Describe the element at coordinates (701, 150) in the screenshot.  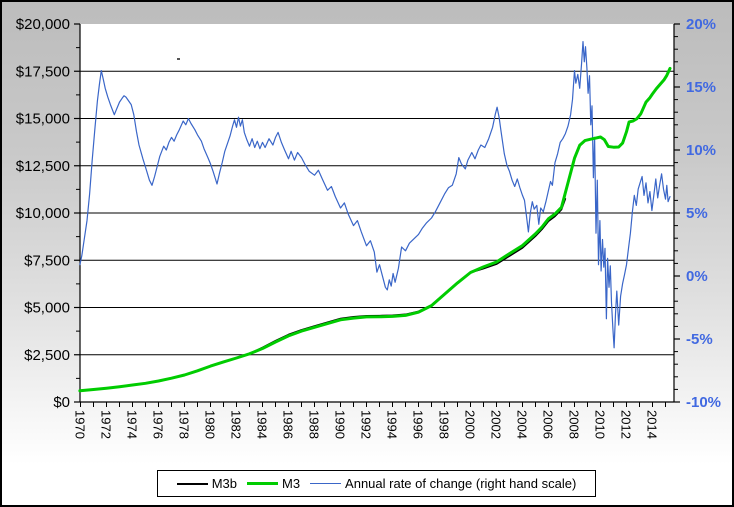
I see `right-axis-label: 10%` at that location.